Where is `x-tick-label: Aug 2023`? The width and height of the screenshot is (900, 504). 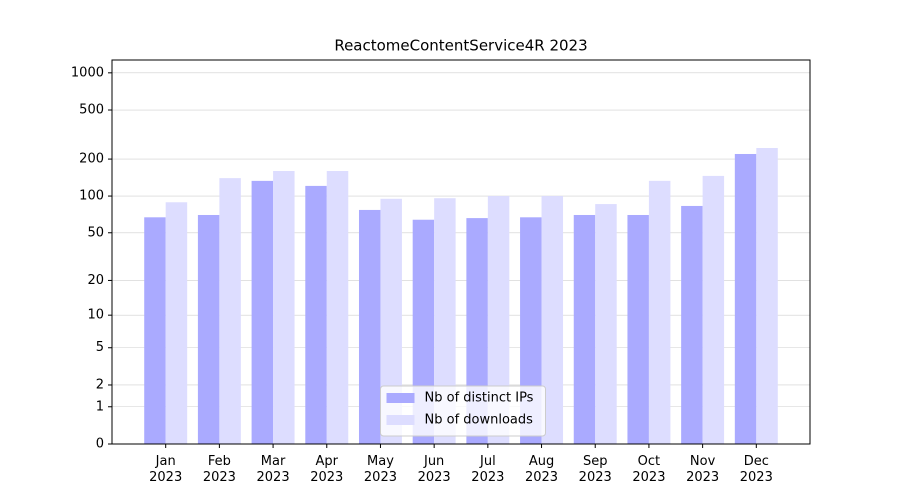 x-tick-label: Aug 2023 is located at coordinates (541, 469).